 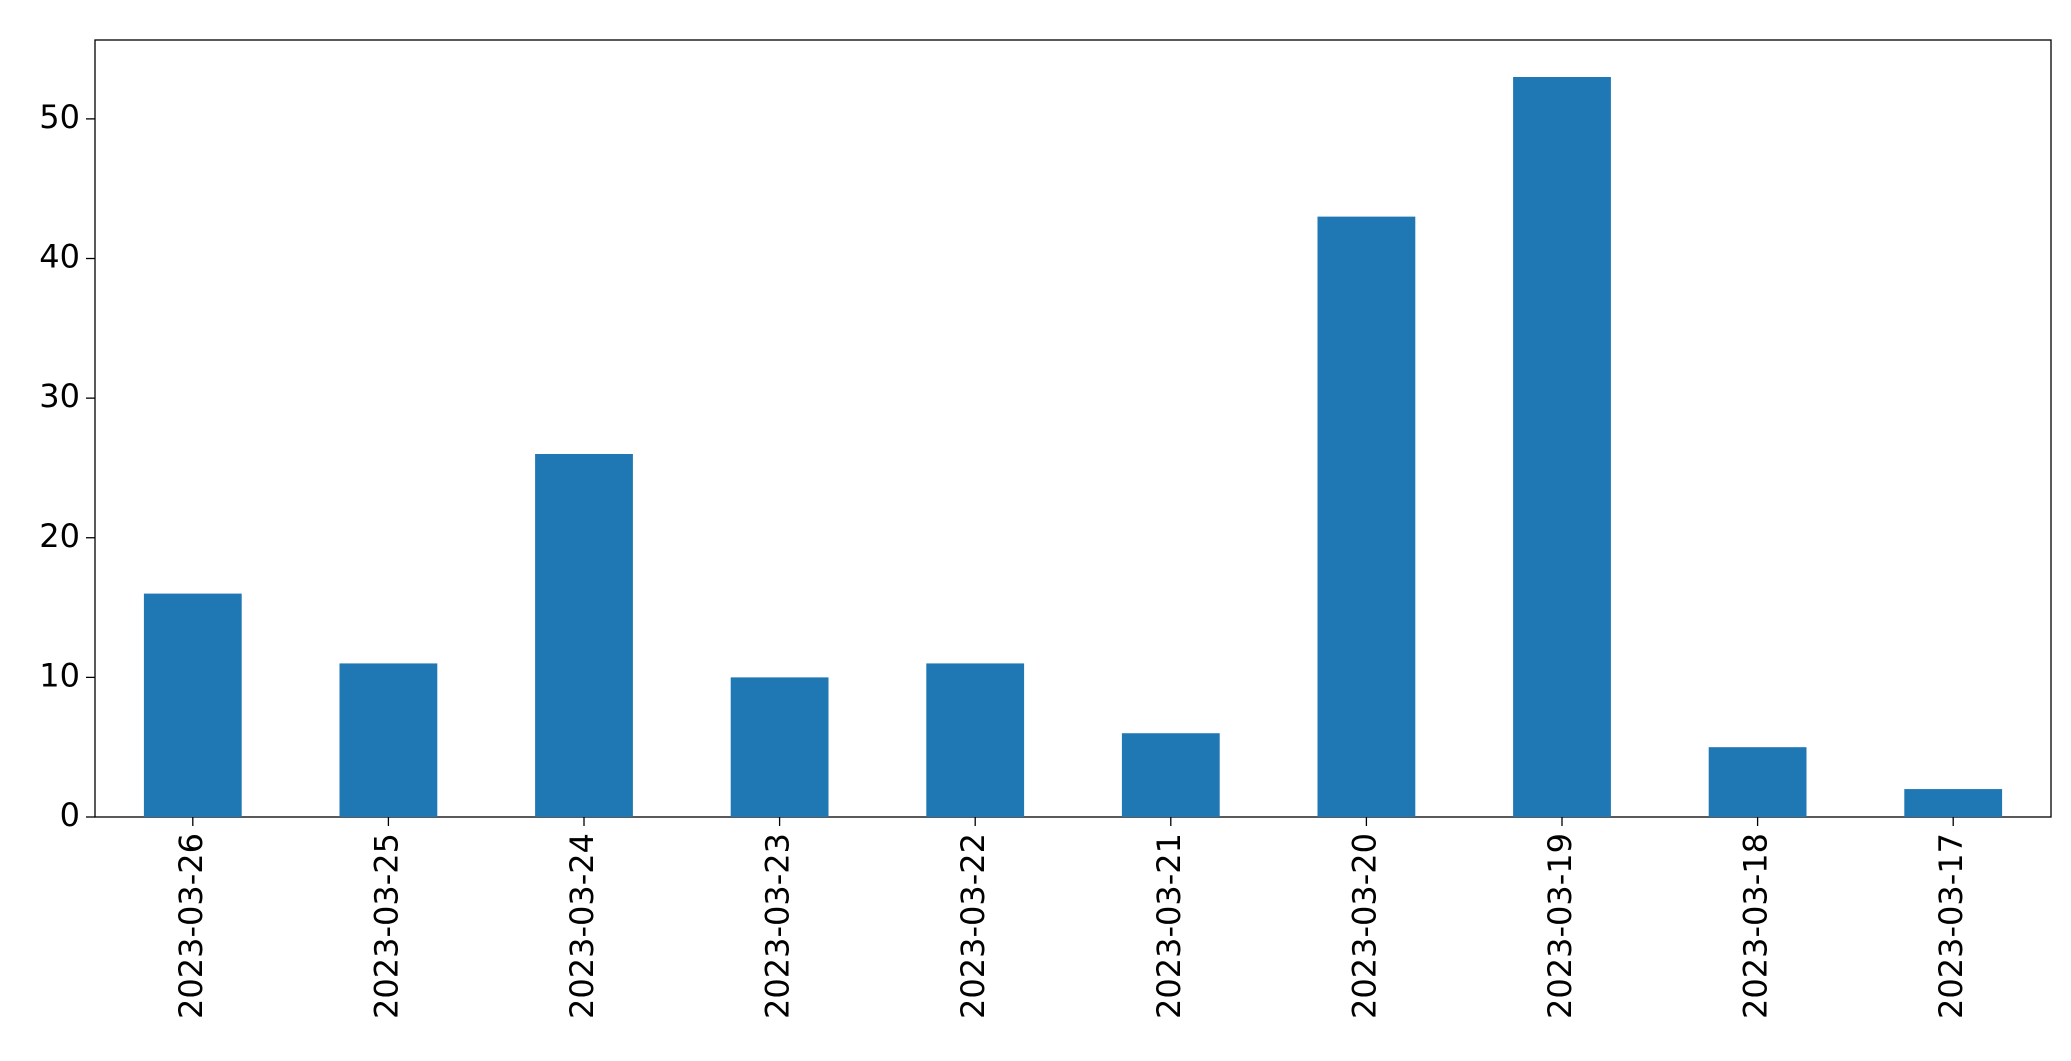 What do you see at coordinates (973, 926) in the screenshot?
I see `x-tick-label: 2023-03-22` at bounding box center [973, 926].